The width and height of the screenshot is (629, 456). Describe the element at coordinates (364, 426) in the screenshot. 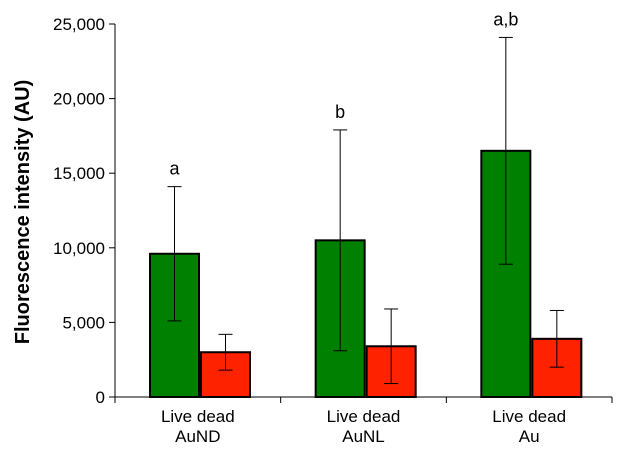

I see `x-tick-label-1: Live dead AuNL` at that location.